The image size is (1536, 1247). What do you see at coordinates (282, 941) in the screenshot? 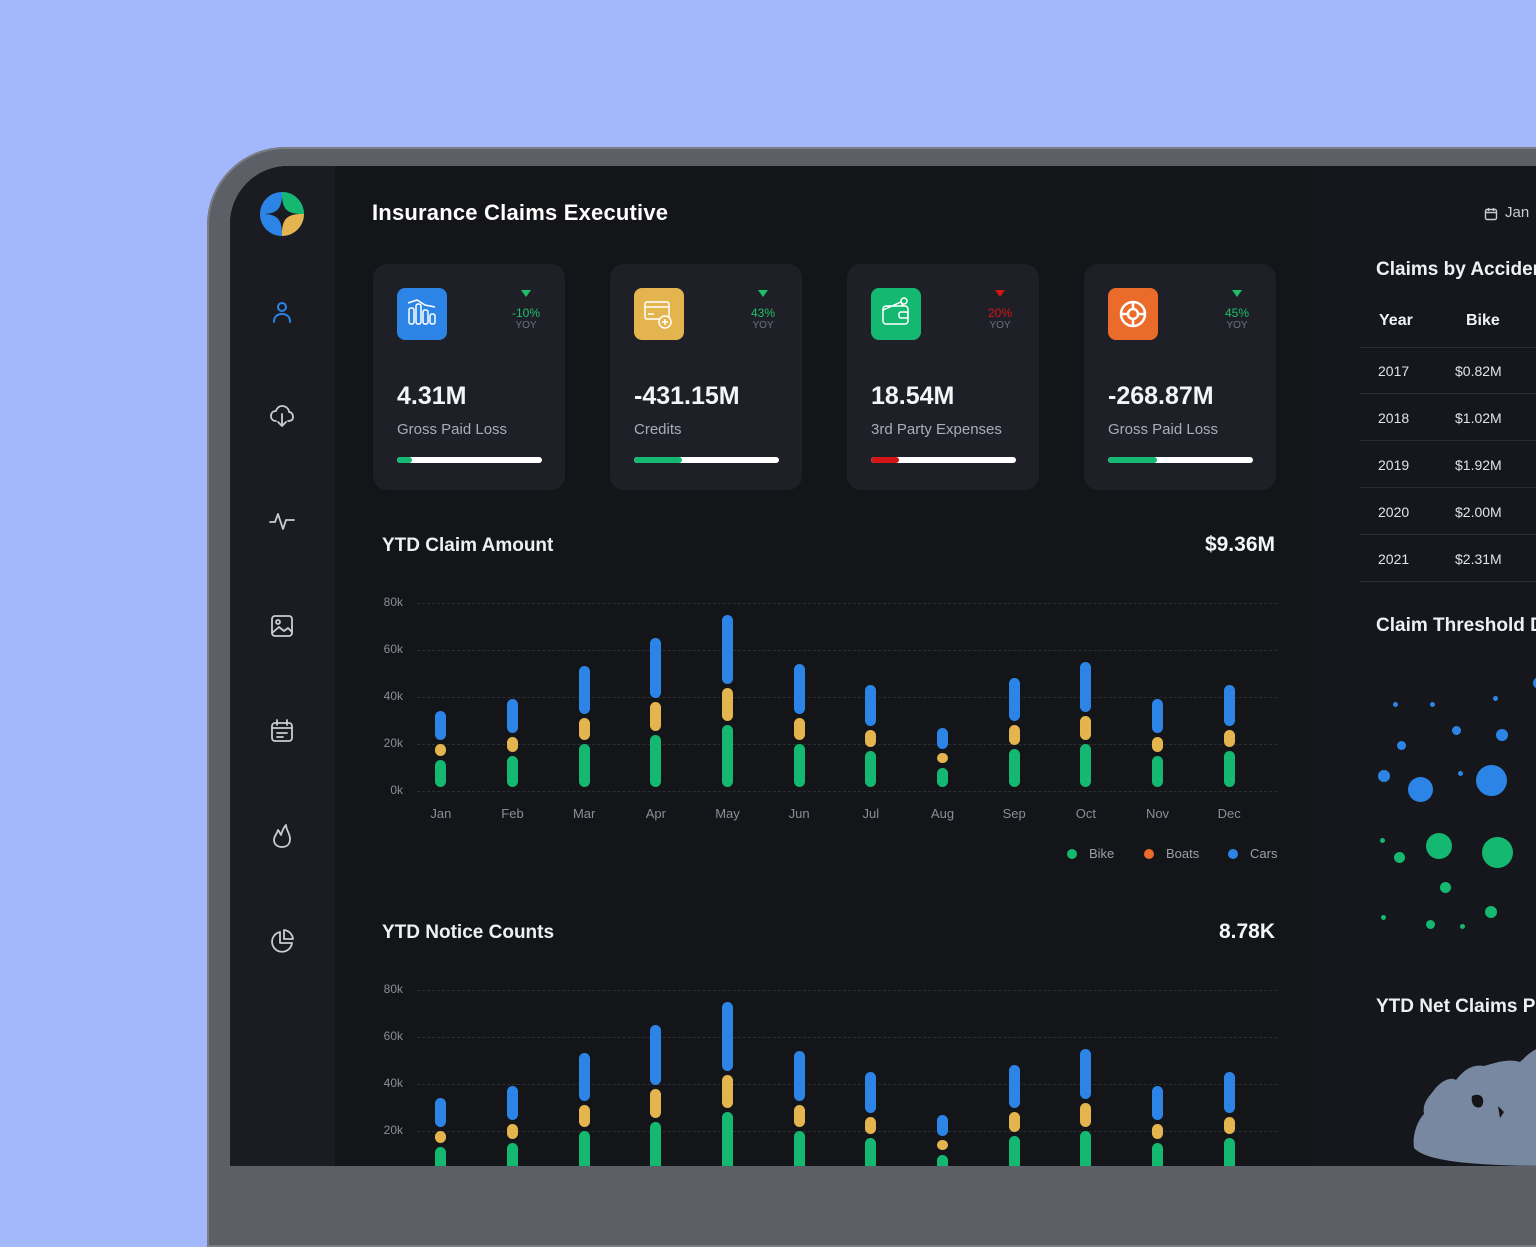
I see `pie-chart-icon` at bounding box center [282, 941].